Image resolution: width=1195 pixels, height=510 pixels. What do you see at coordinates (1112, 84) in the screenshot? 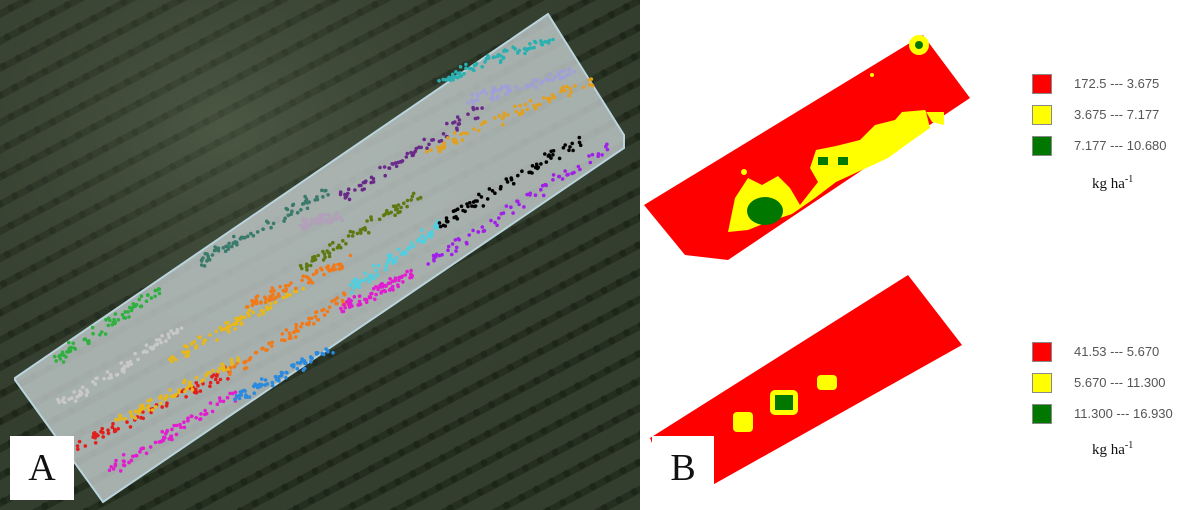
I see `legend-item: 172.5 --- 3.675` at bounding box center [1112, 84].